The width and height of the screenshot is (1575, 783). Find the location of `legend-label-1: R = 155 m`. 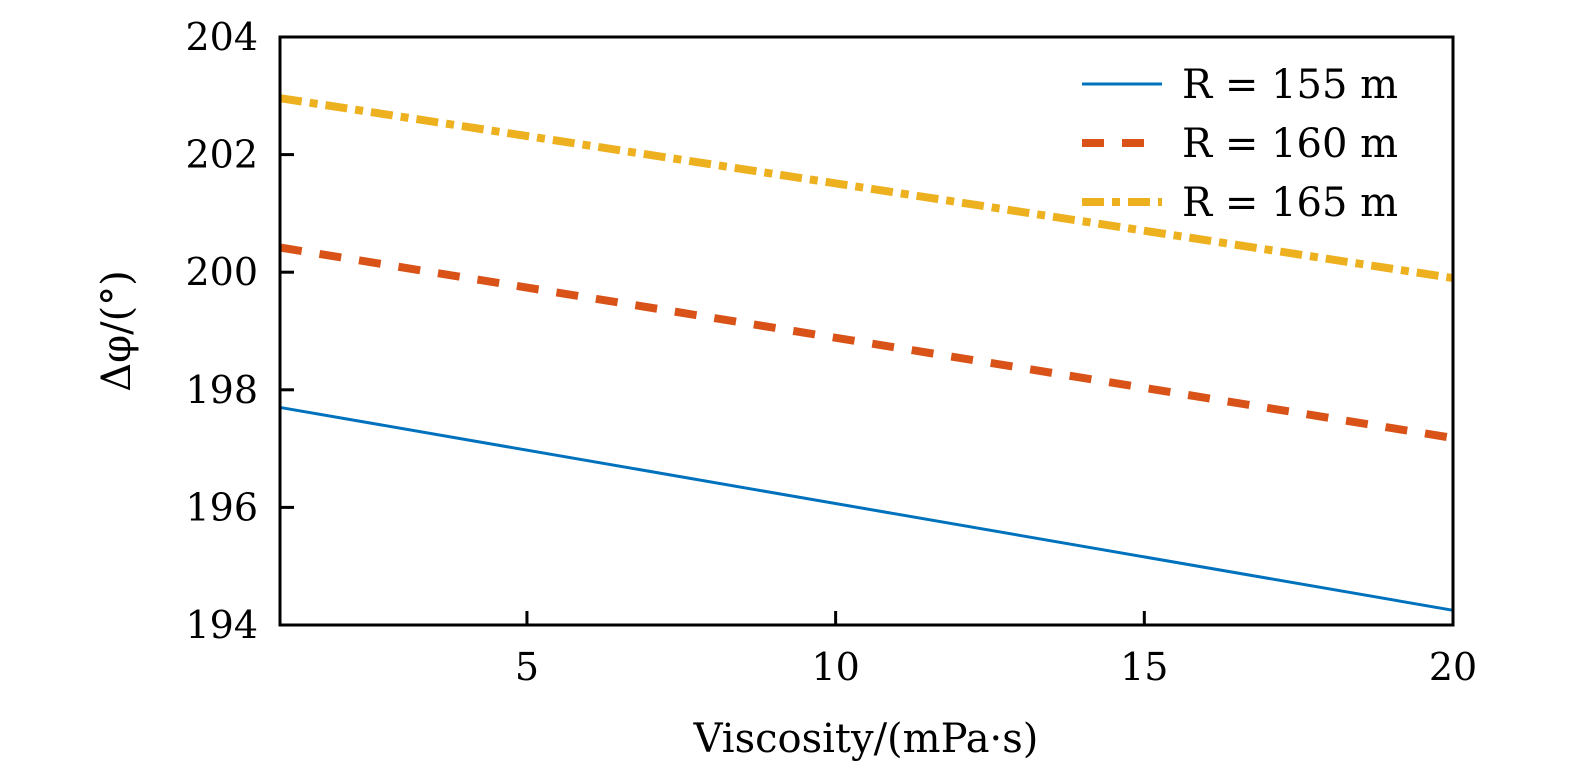

legend-label-1: R = 155 m is located at coordinates (1290, 85).